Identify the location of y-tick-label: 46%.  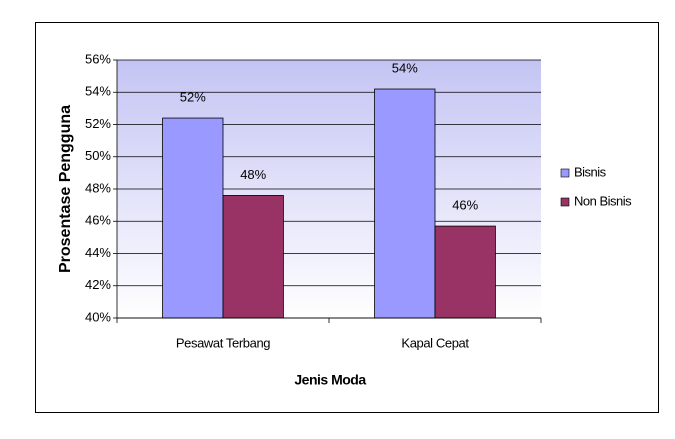
(98, 220).